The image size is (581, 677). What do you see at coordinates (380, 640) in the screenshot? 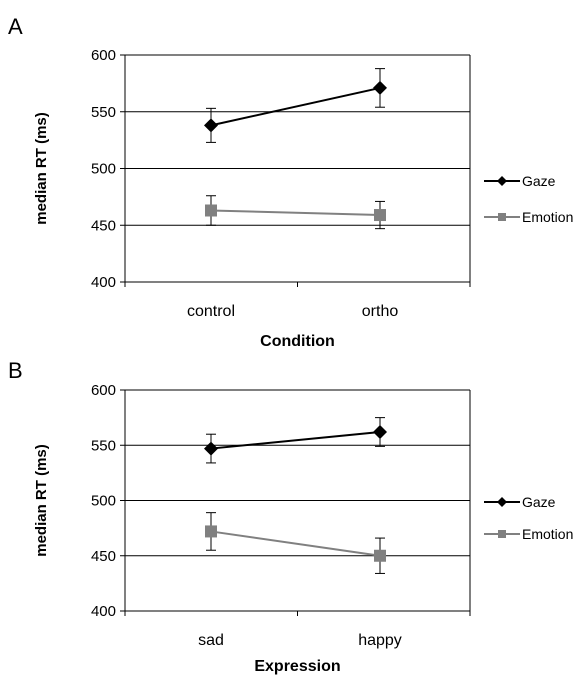
I see `x-category-label: happy` at bounding box center [380, 640].